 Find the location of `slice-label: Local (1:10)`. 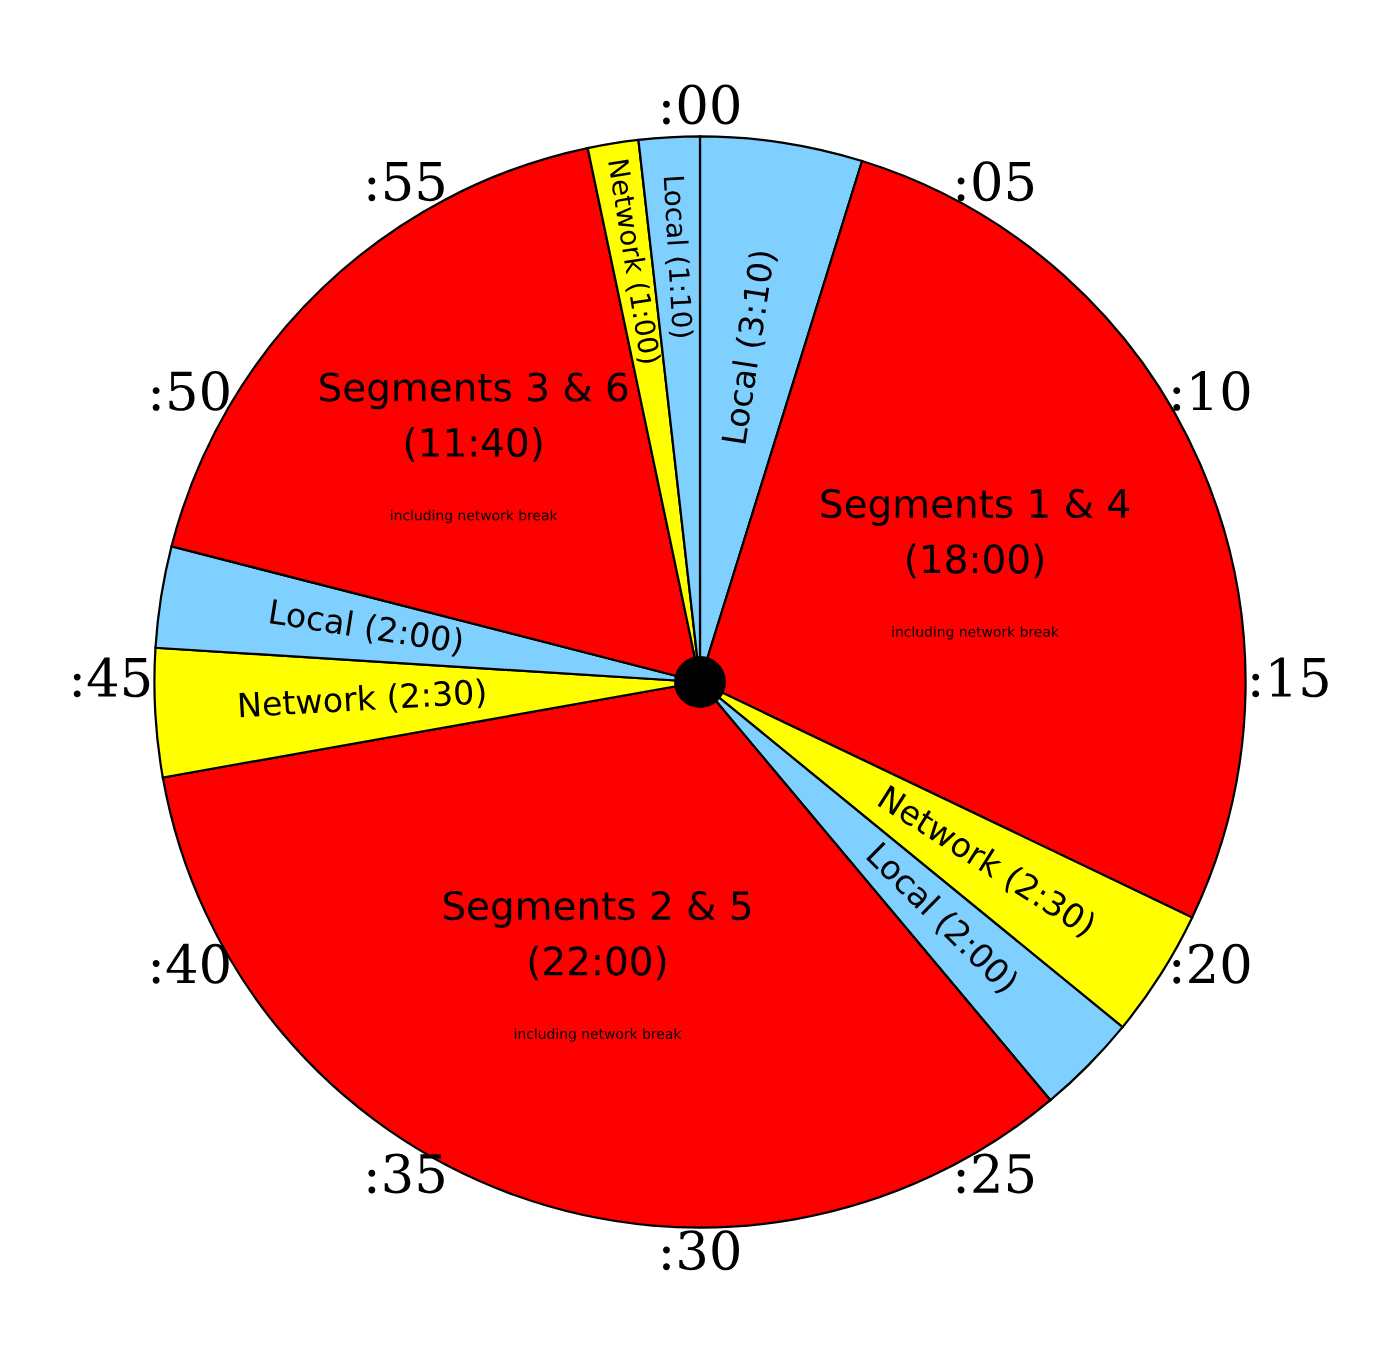

slice-label: Local (1:10) is located at coordinates (677, 257).